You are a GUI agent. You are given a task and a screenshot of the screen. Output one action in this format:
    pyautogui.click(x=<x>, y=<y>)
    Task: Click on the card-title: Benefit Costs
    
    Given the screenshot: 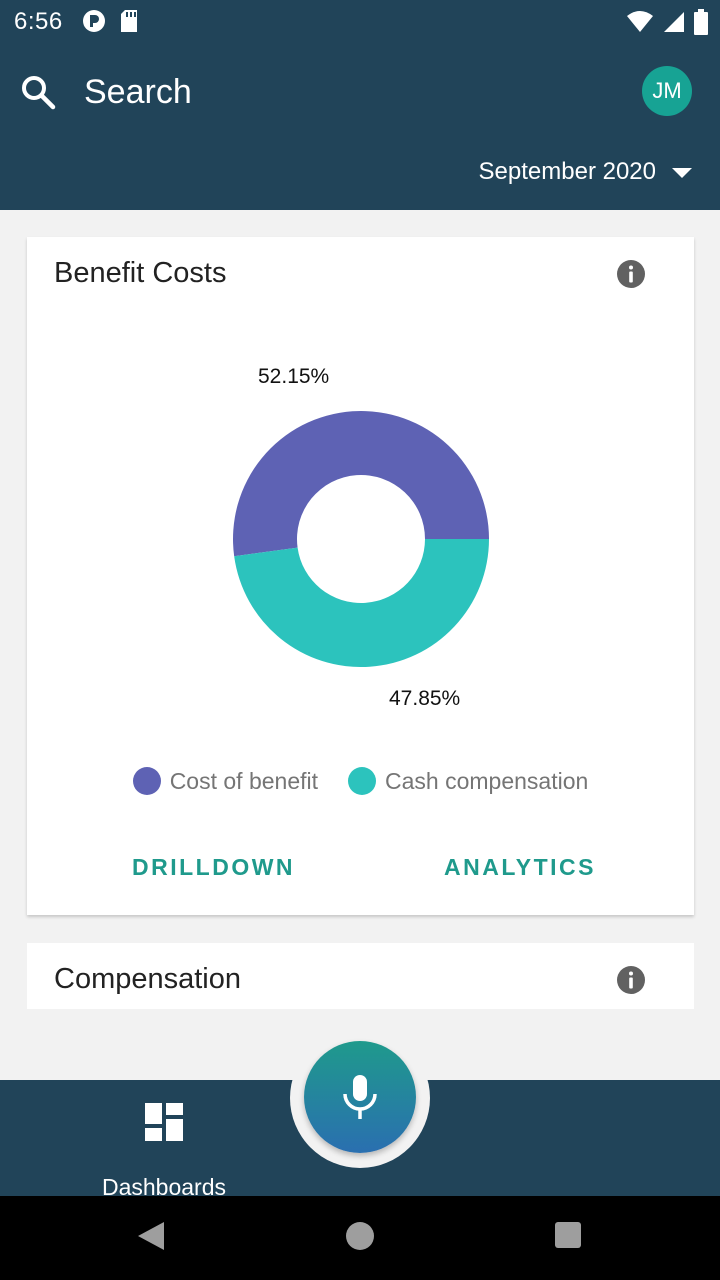 What is the action you would take?
    pyautogui.click(x=140, y=273)
    